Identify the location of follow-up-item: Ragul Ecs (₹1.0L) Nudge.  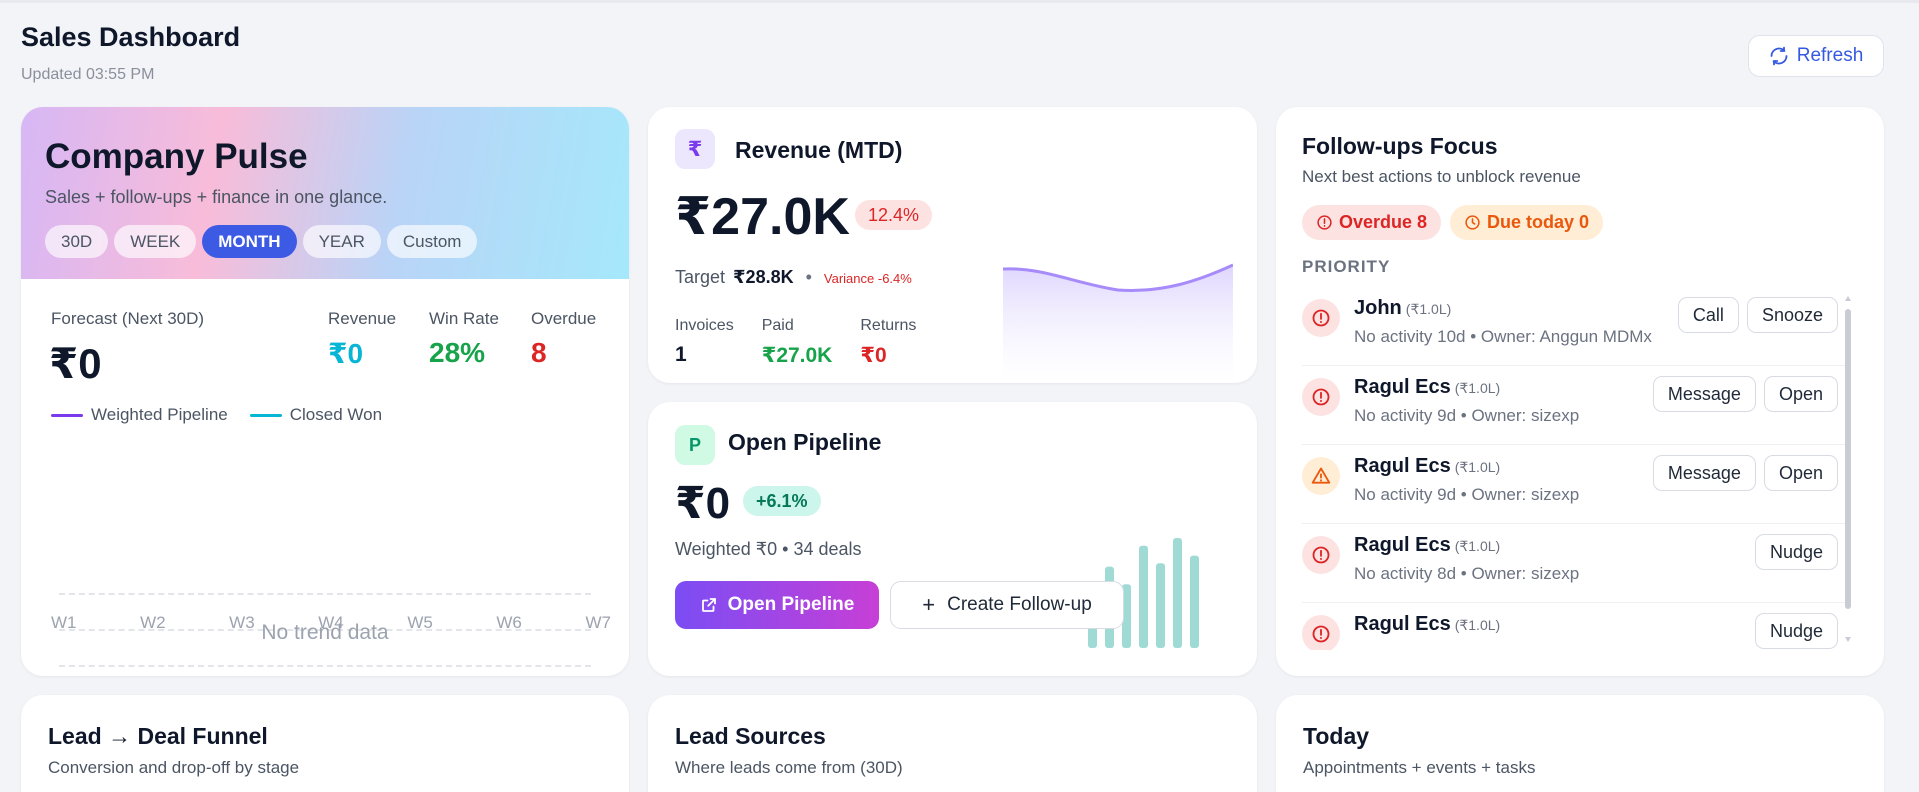
(1575, 626).